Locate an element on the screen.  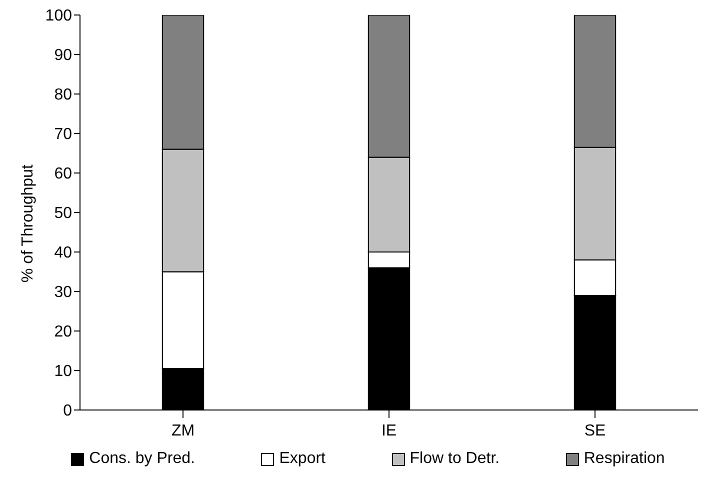
legend-label: Respiration is located at coordinates (624, 459).